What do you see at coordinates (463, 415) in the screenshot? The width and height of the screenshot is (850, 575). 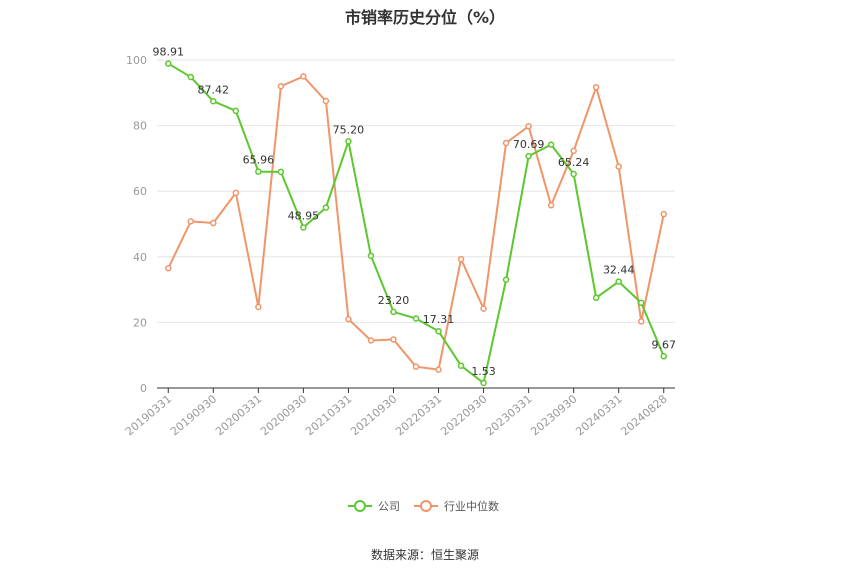 I see `x-tick-label: 20220930` at bounding box center [463, 415].